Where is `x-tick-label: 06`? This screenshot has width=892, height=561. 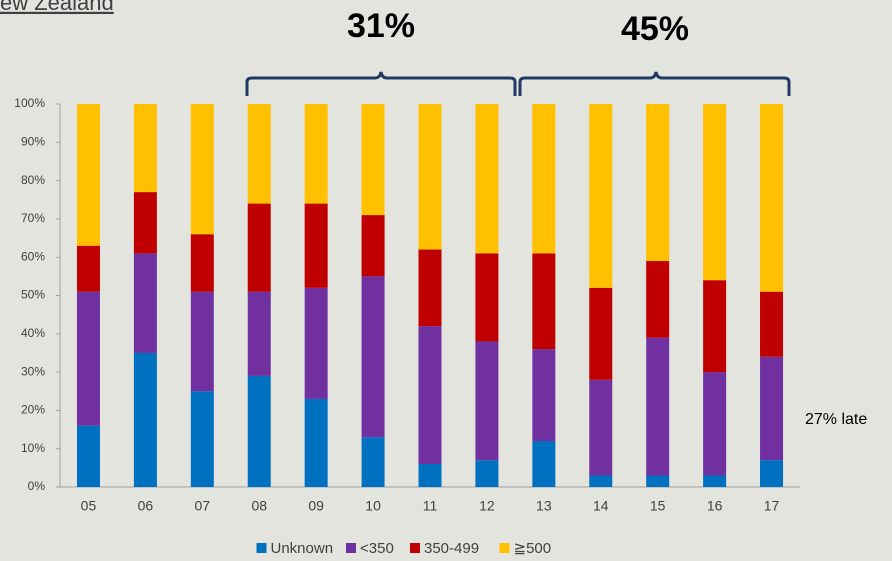
x-tick-label: 06 is located at coordinates (146, 506).